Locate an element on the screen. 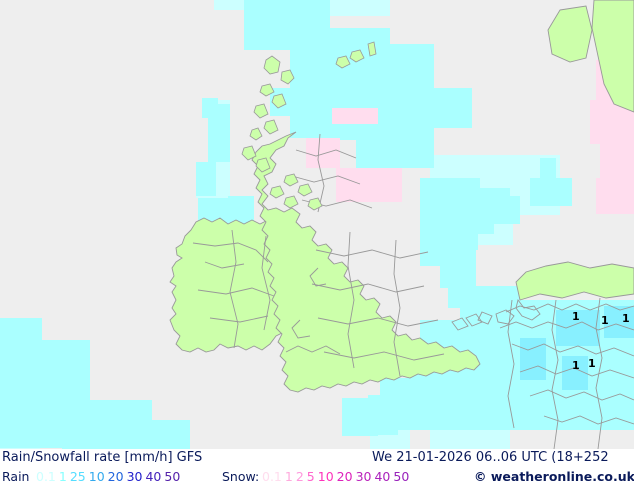  snow-legend-label: Snow: is located at coordinates (241, 476).